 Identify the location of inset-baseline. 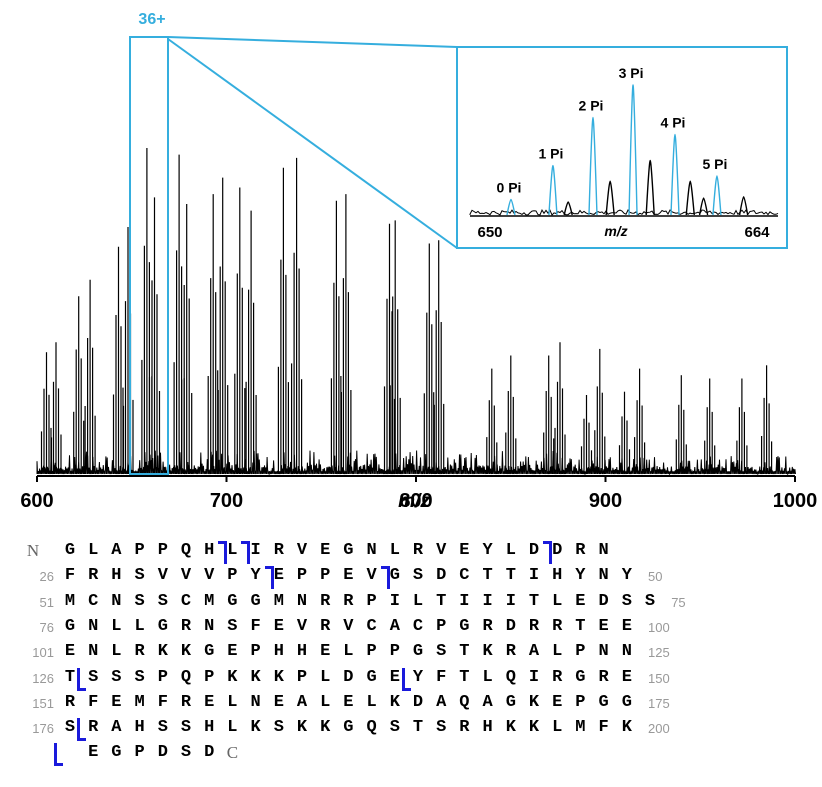
(624, 212).